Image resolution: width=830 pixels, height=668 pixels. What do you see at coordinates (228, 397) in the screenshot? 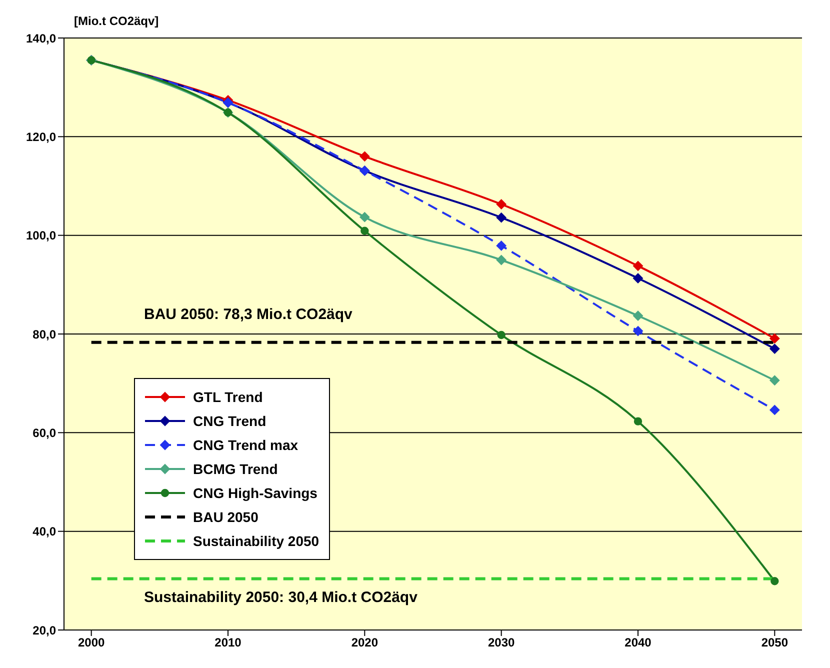
I see `legend-label: GTL Trend` at bounding box center [228, 397].